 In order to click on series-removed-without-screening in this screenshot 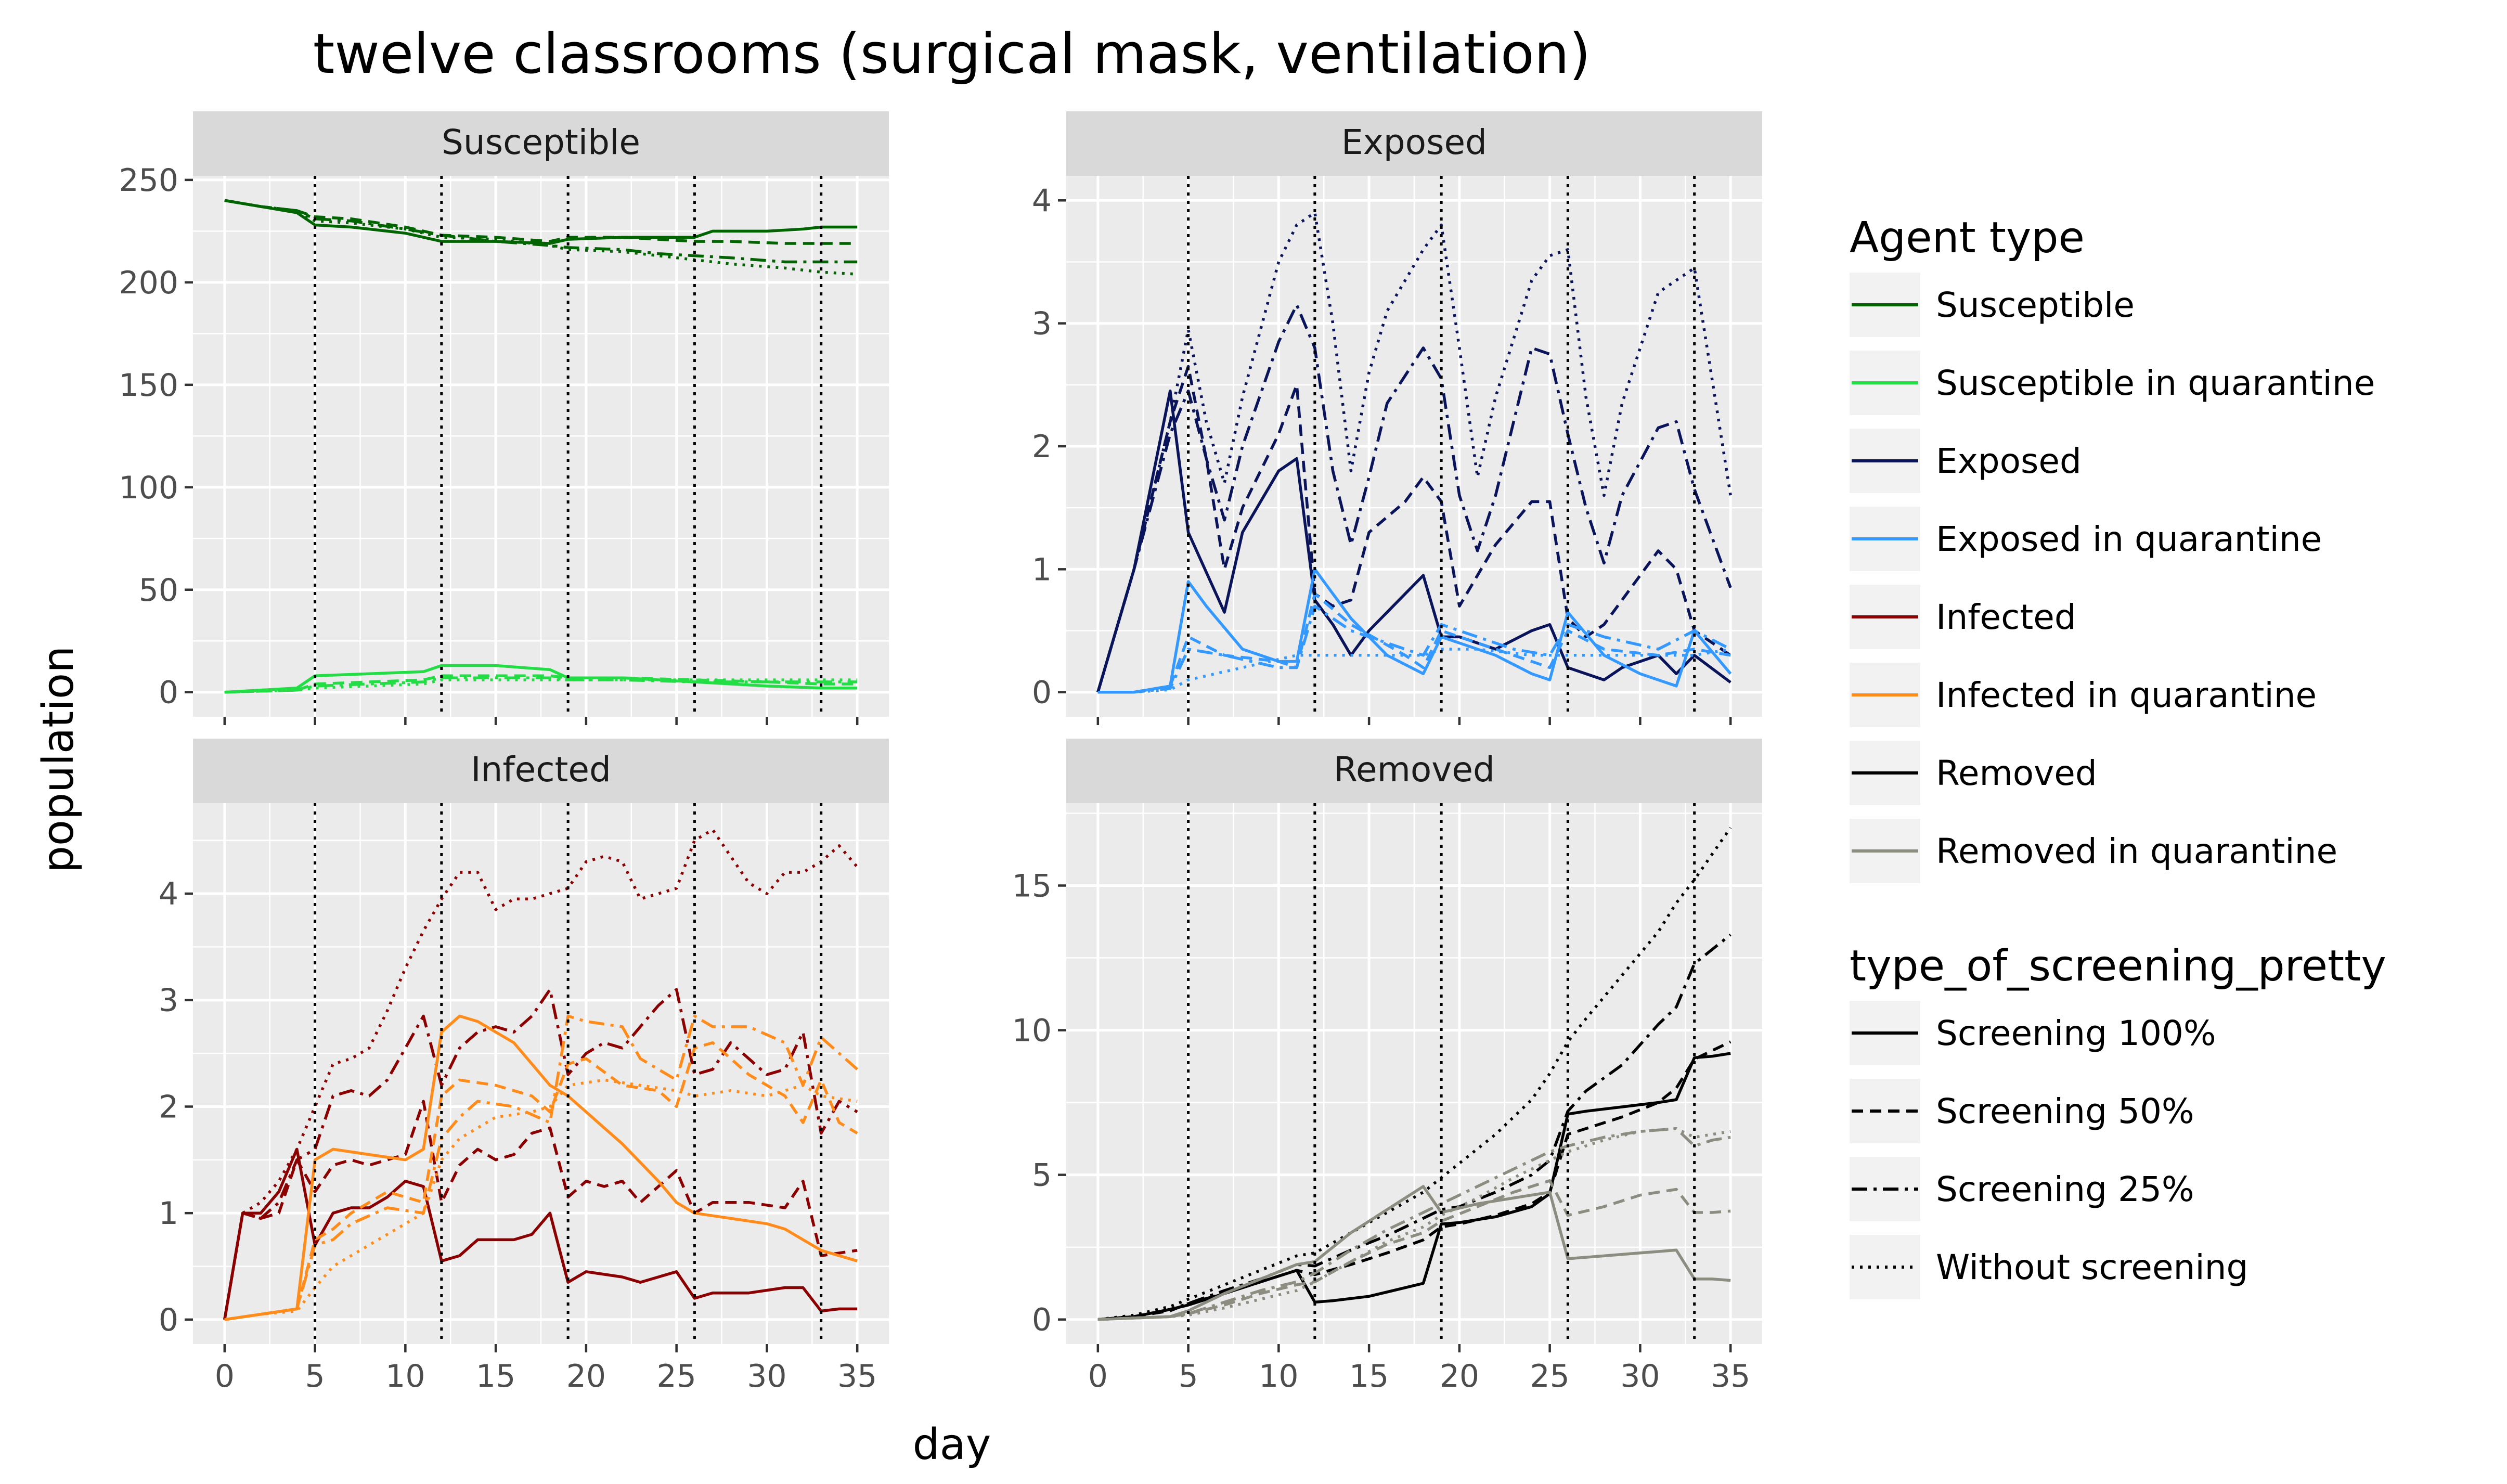, I will do `click(1414, 1074)`.